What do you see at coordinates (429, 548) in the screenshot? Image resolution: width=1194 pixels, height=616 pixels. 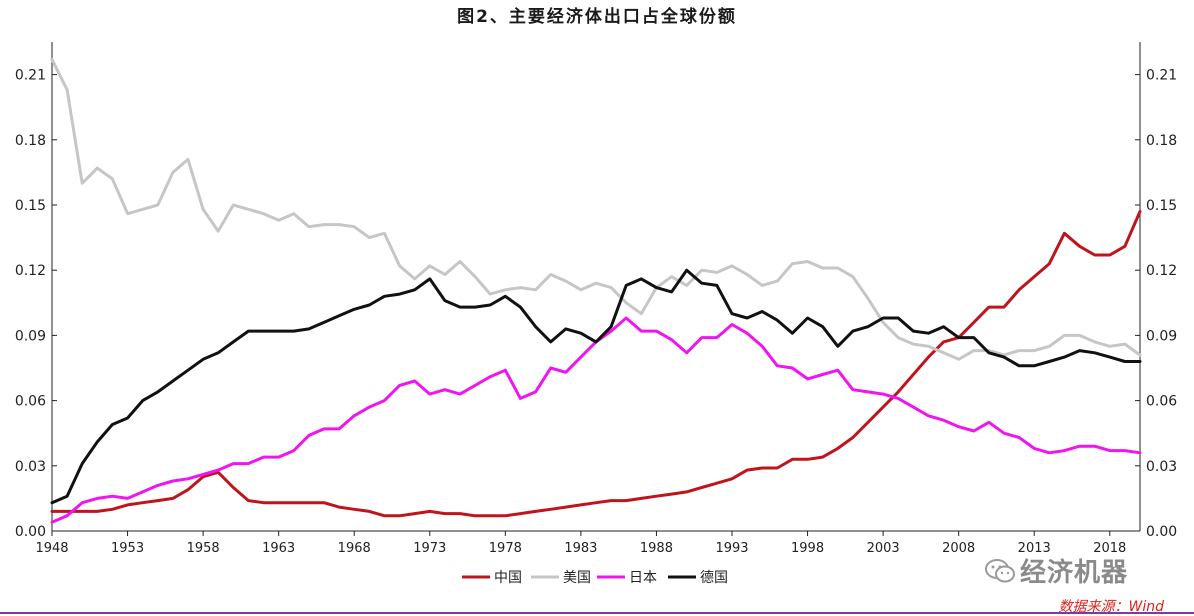 I see `x-tick-label: 1973` at bounding box center [429, 548].